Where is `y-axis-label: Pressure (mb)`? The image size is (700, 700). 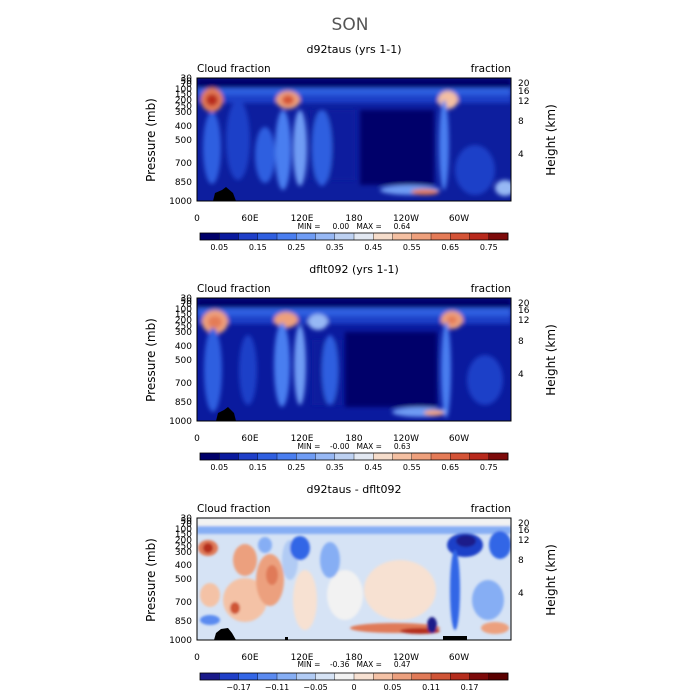 y-axis-label: Pressure (mb) is located at coordinates (151, 140).